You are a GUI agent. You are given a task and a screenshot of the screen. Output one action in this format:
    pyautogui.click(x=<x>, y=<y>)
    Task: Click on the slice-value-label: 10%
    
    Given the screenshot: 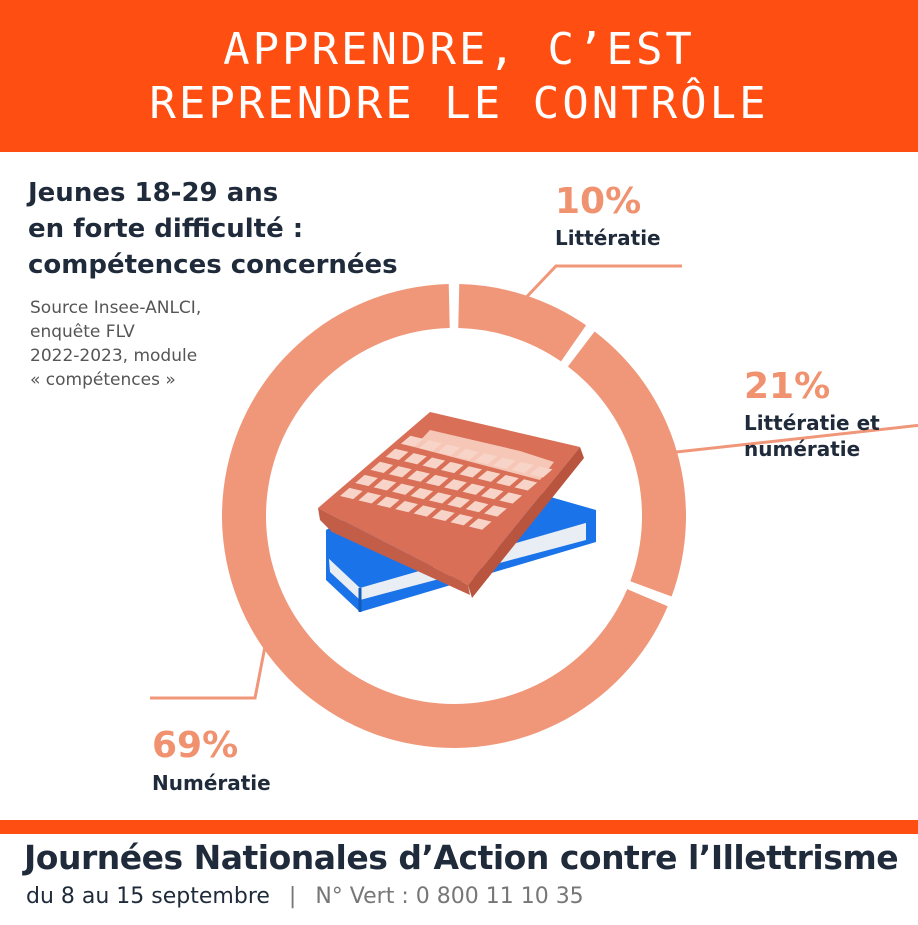 What is the action you would take?
    pyautogui.click(x=598, y=201)
    